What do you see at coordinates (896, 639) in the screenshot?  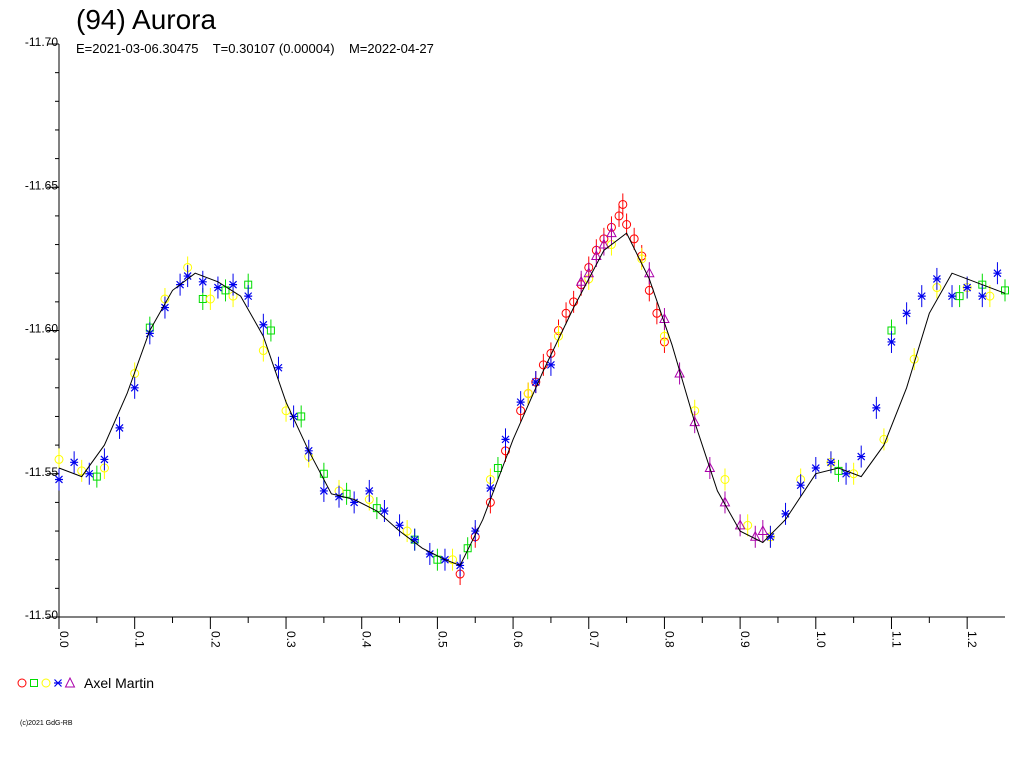 I see `x-tick-label: 1.1` at bounding box center [896, 639].